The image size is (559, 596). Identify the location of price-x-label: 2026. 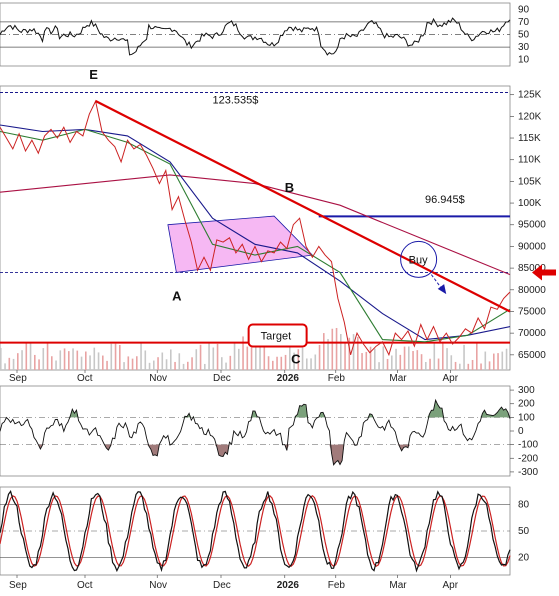
(288, 378).